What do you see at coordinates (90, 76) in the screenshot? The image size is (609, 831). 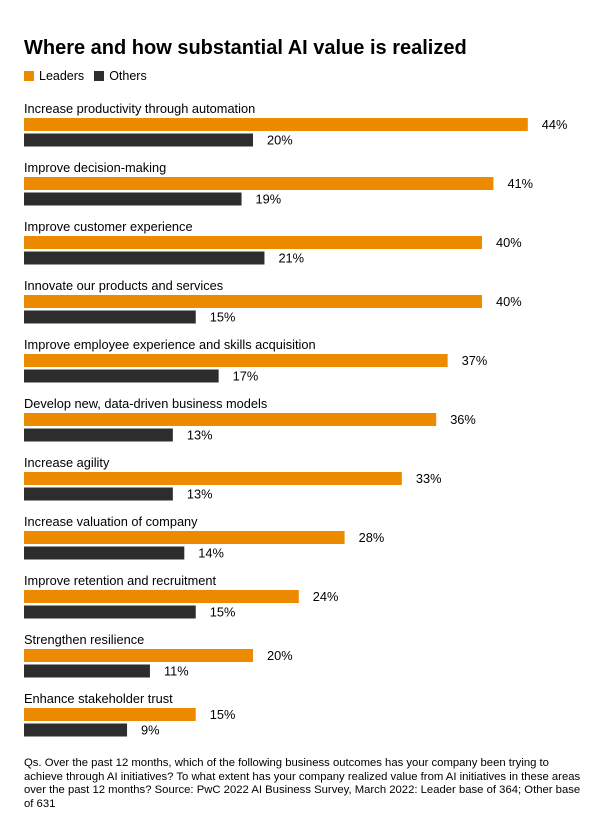 I see `chart-legend: Leaders Others` at bounding box center [90, 76].